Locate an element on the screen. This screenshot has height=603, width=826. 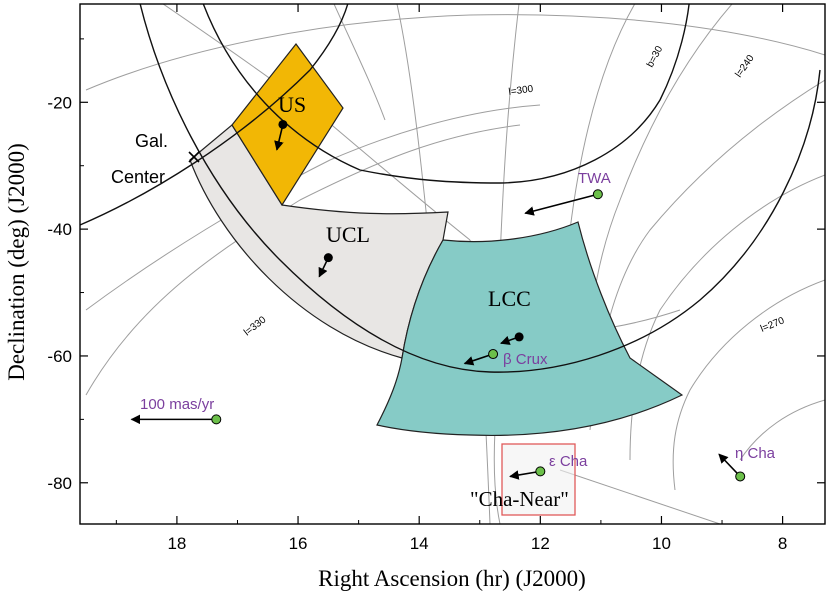
star-label-epsilon-cha: ε Cha is located at coordinates (568, 461).